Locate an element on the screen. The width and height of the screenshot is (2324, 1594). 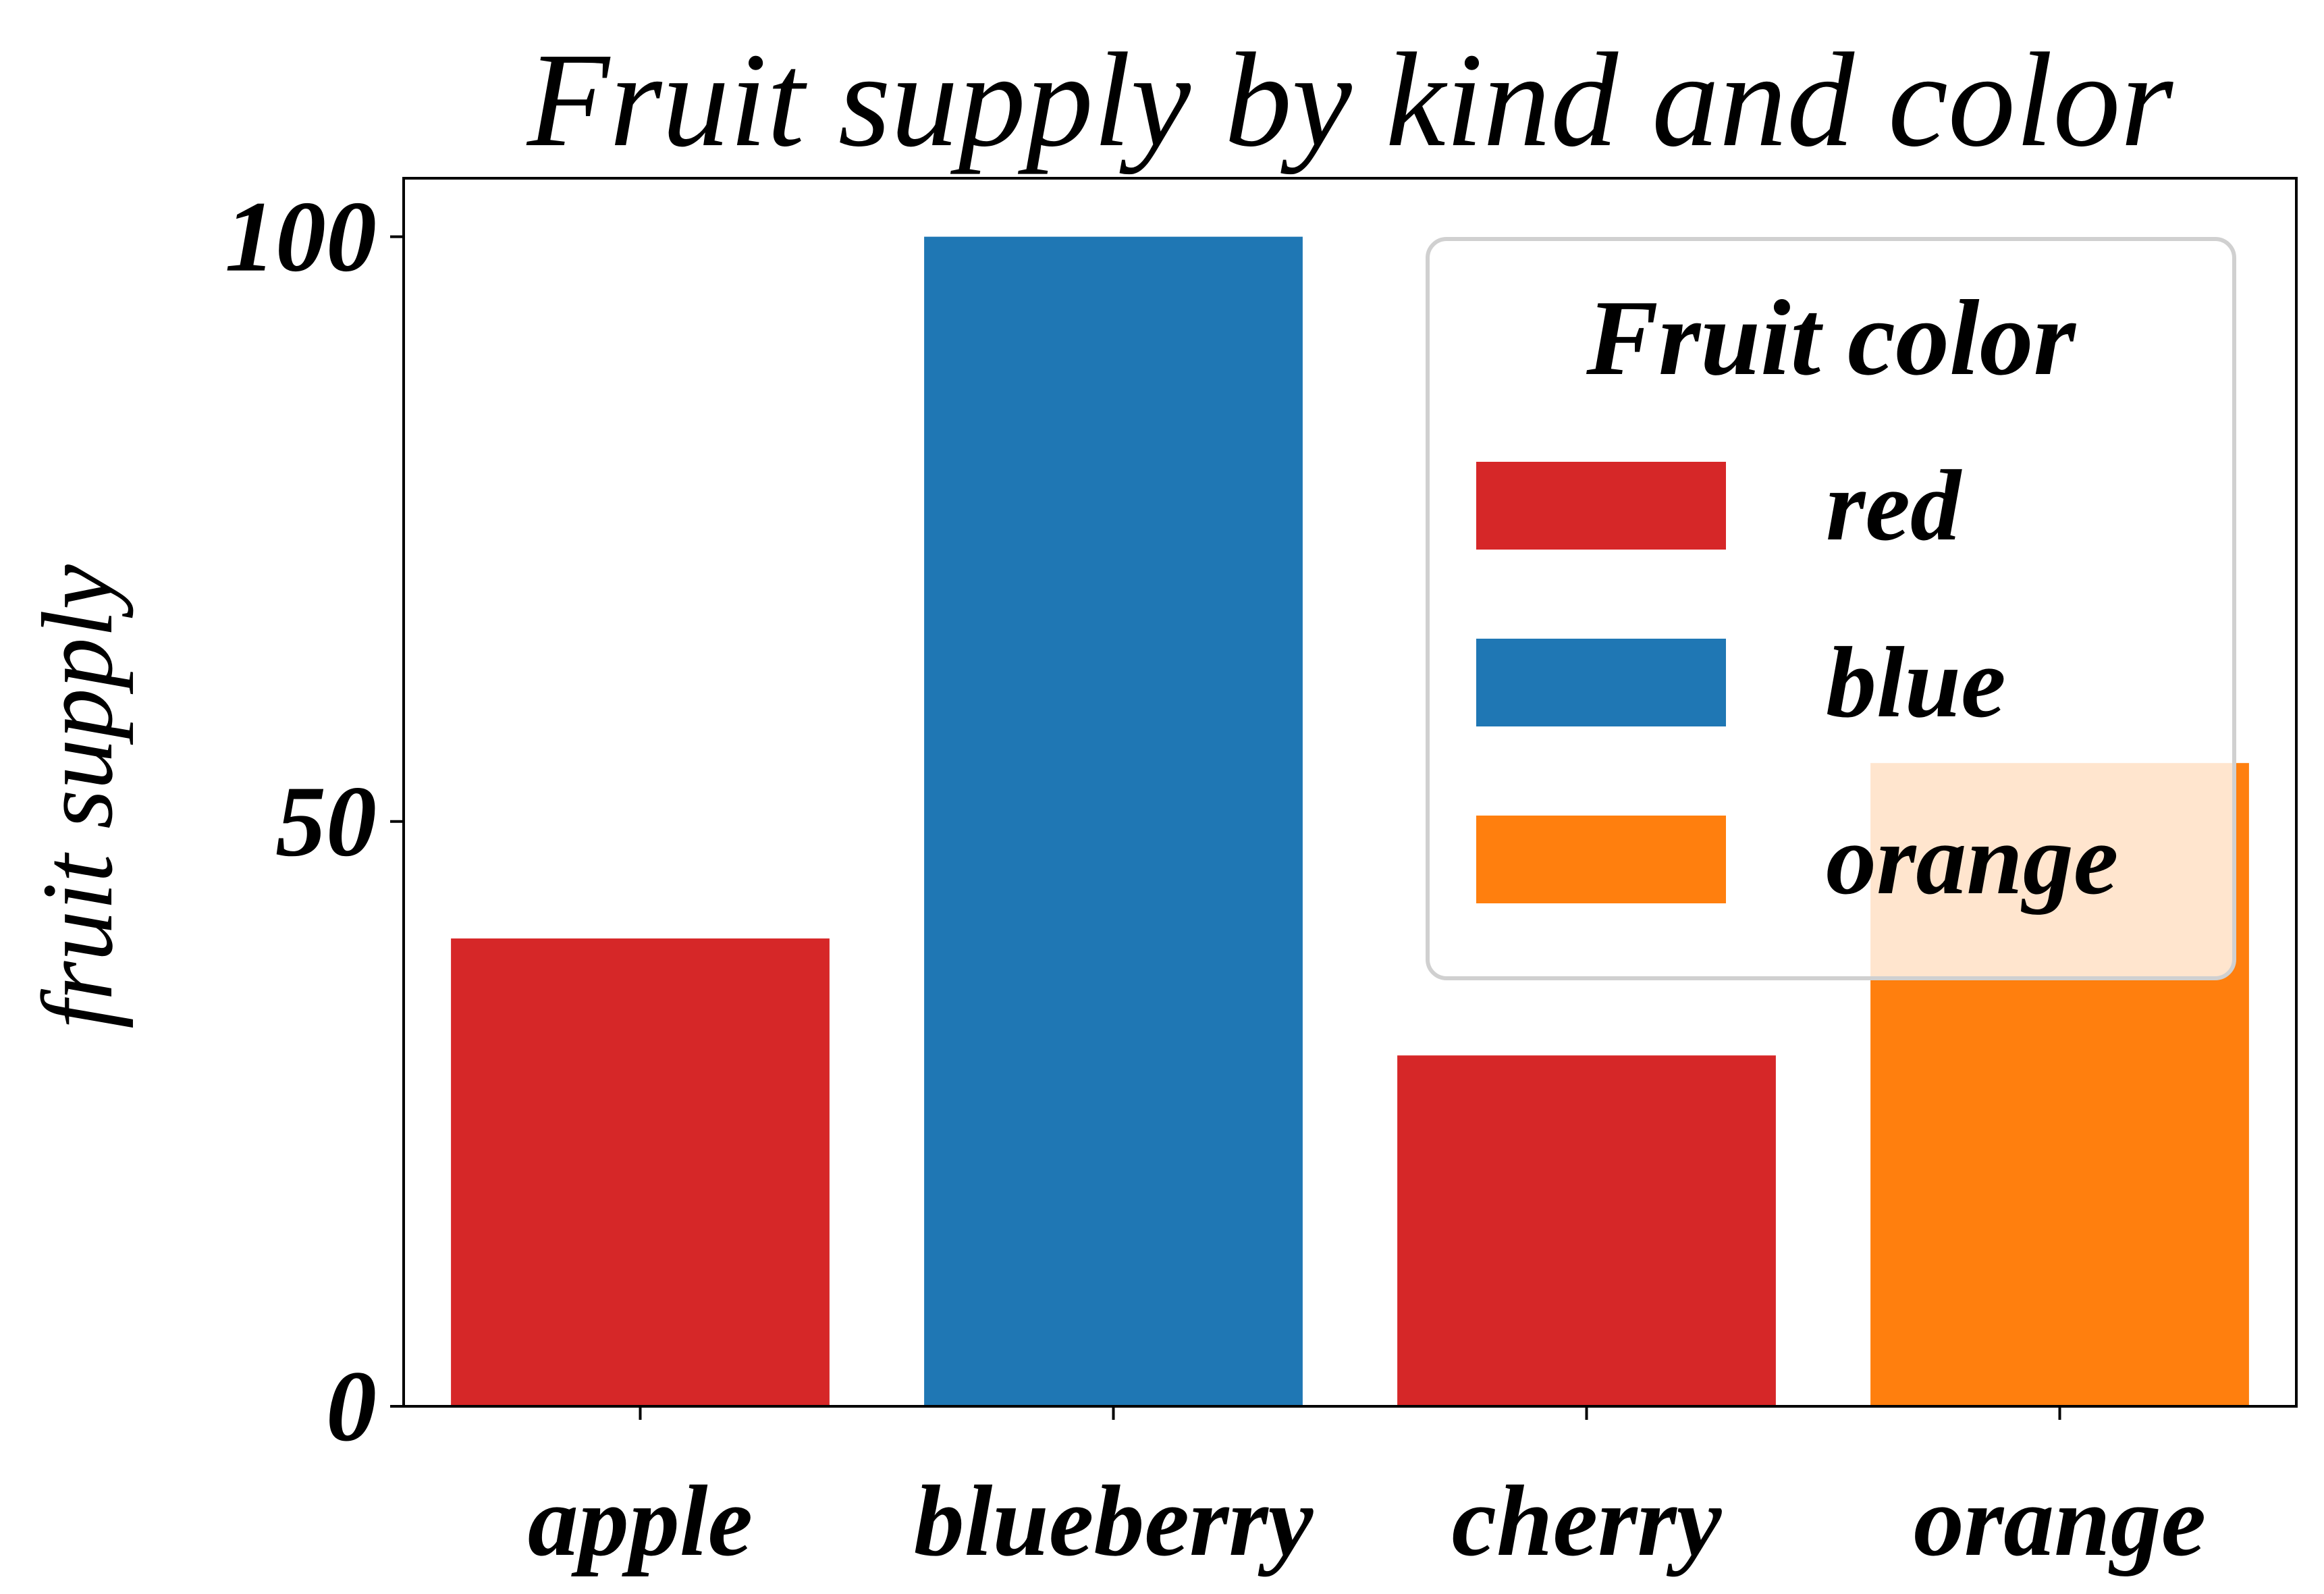
y-axis-label: fruit supply is located at coordinates (78, 796).